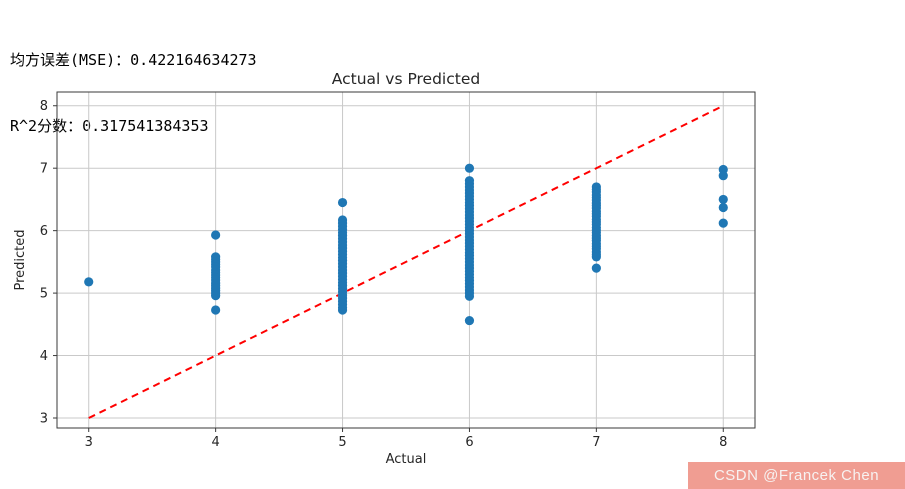 This screenshot has height=489, width=905. I want to click on y-tick-label: 6, so click(44, 231).